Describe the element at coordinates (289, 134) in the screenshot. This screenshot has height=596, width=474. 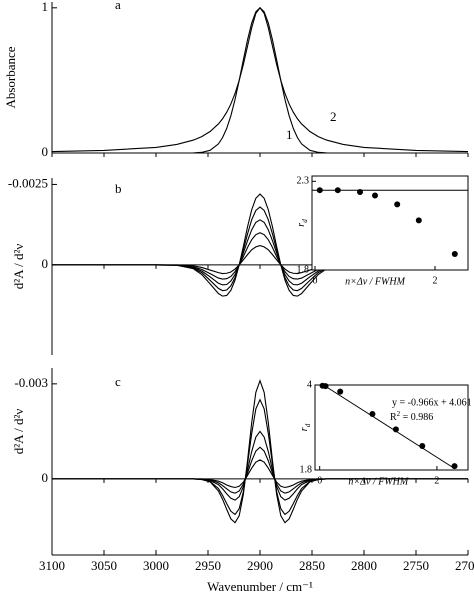
I see `curve-label: 1` at that location.